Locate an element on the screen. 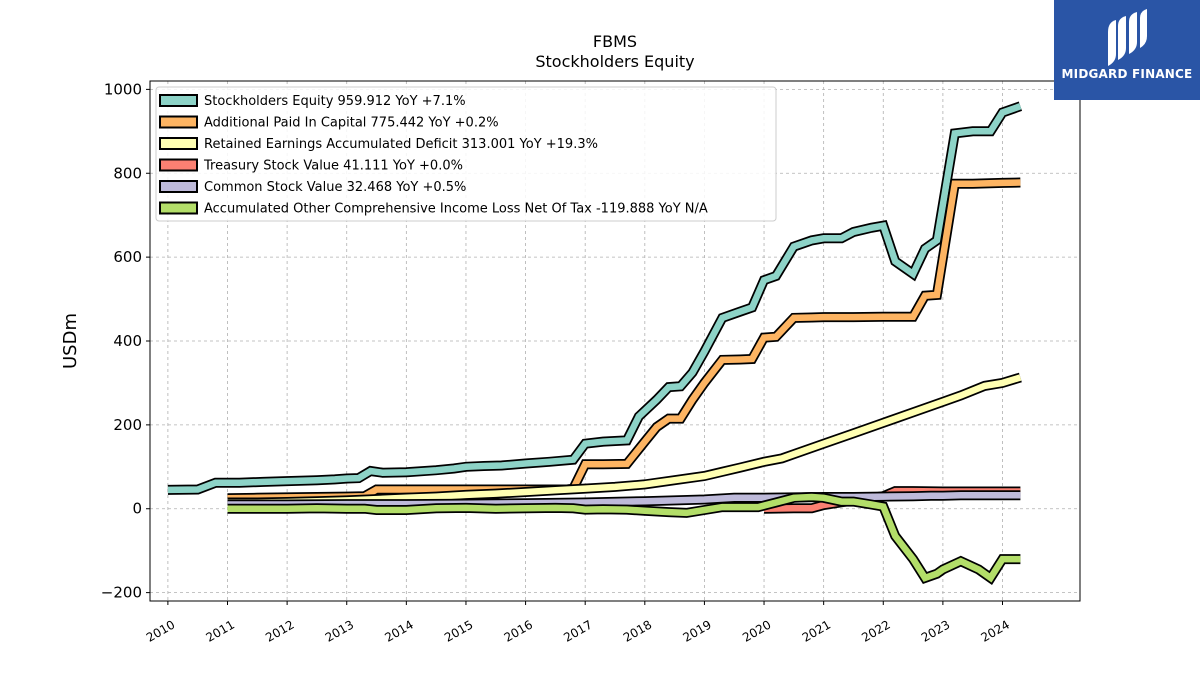 Image resolution: width=1200 pixels, height=675 pixels. y-tick-label: 1000 is located at coordinates (123, 89).